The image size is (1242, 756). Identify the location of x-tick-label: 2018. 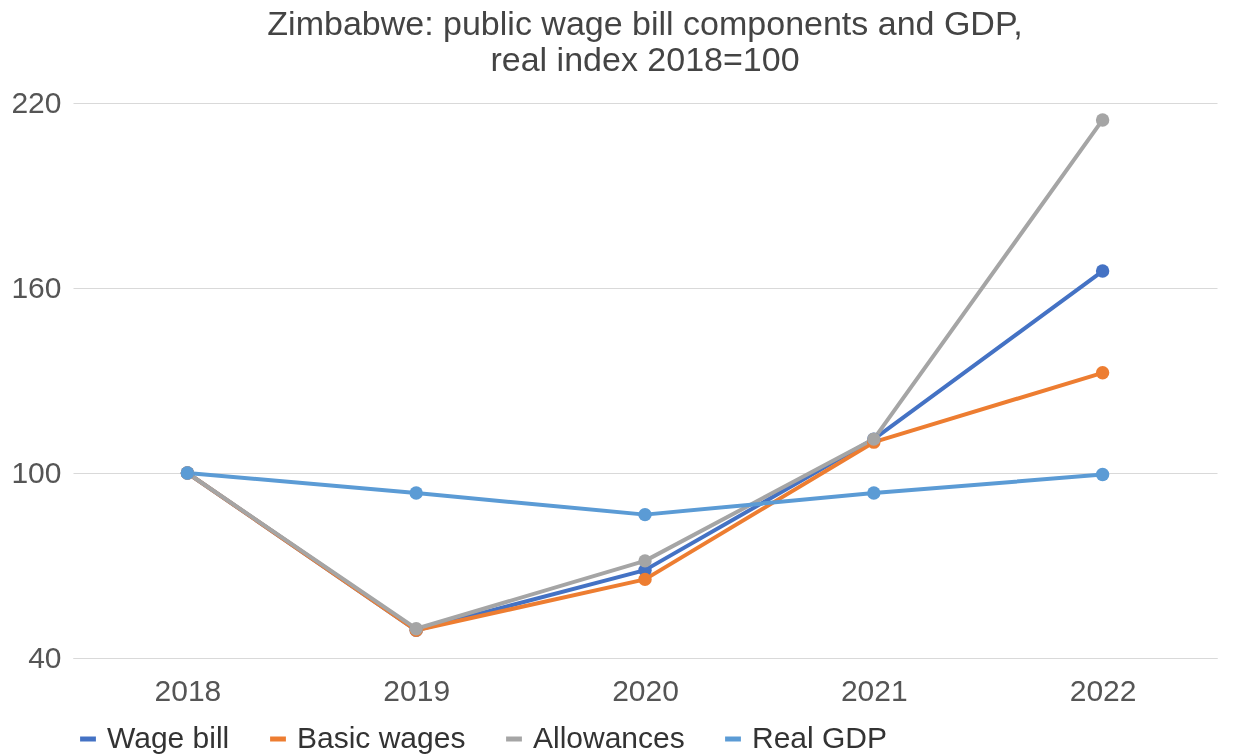
(188, 690).